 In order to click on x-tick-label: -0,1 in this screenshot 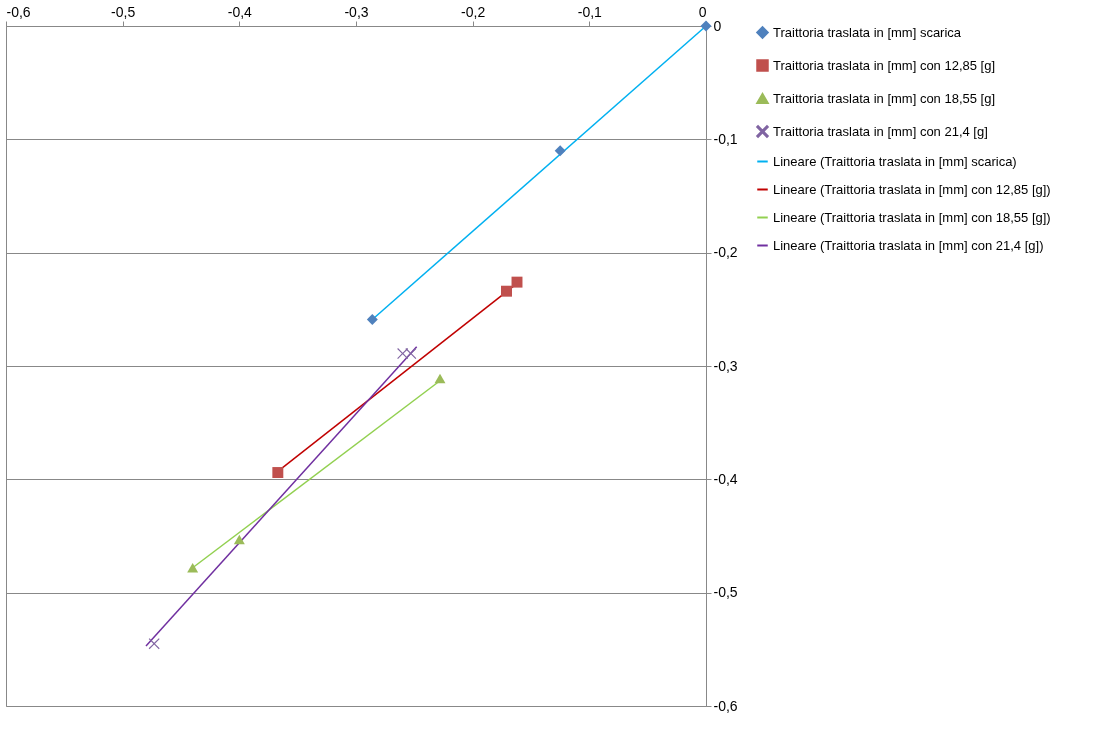, I will do `click(590, 11)`.